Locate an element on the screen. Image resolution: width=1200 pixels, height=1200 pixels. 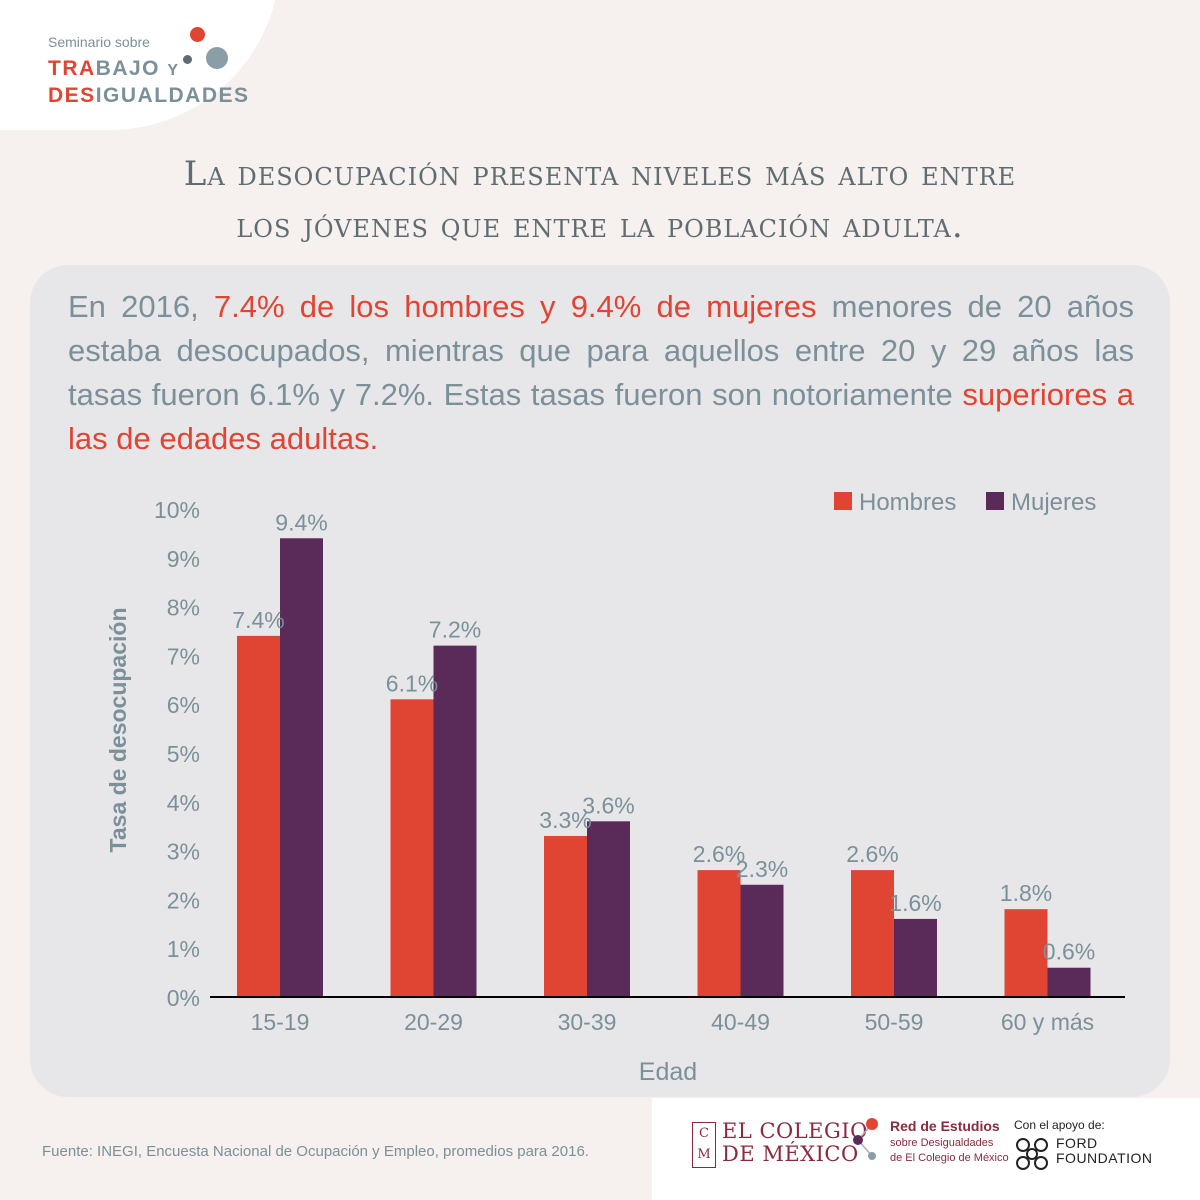
data-label-hombres: 6.1% is located at coordinates (412, 683).